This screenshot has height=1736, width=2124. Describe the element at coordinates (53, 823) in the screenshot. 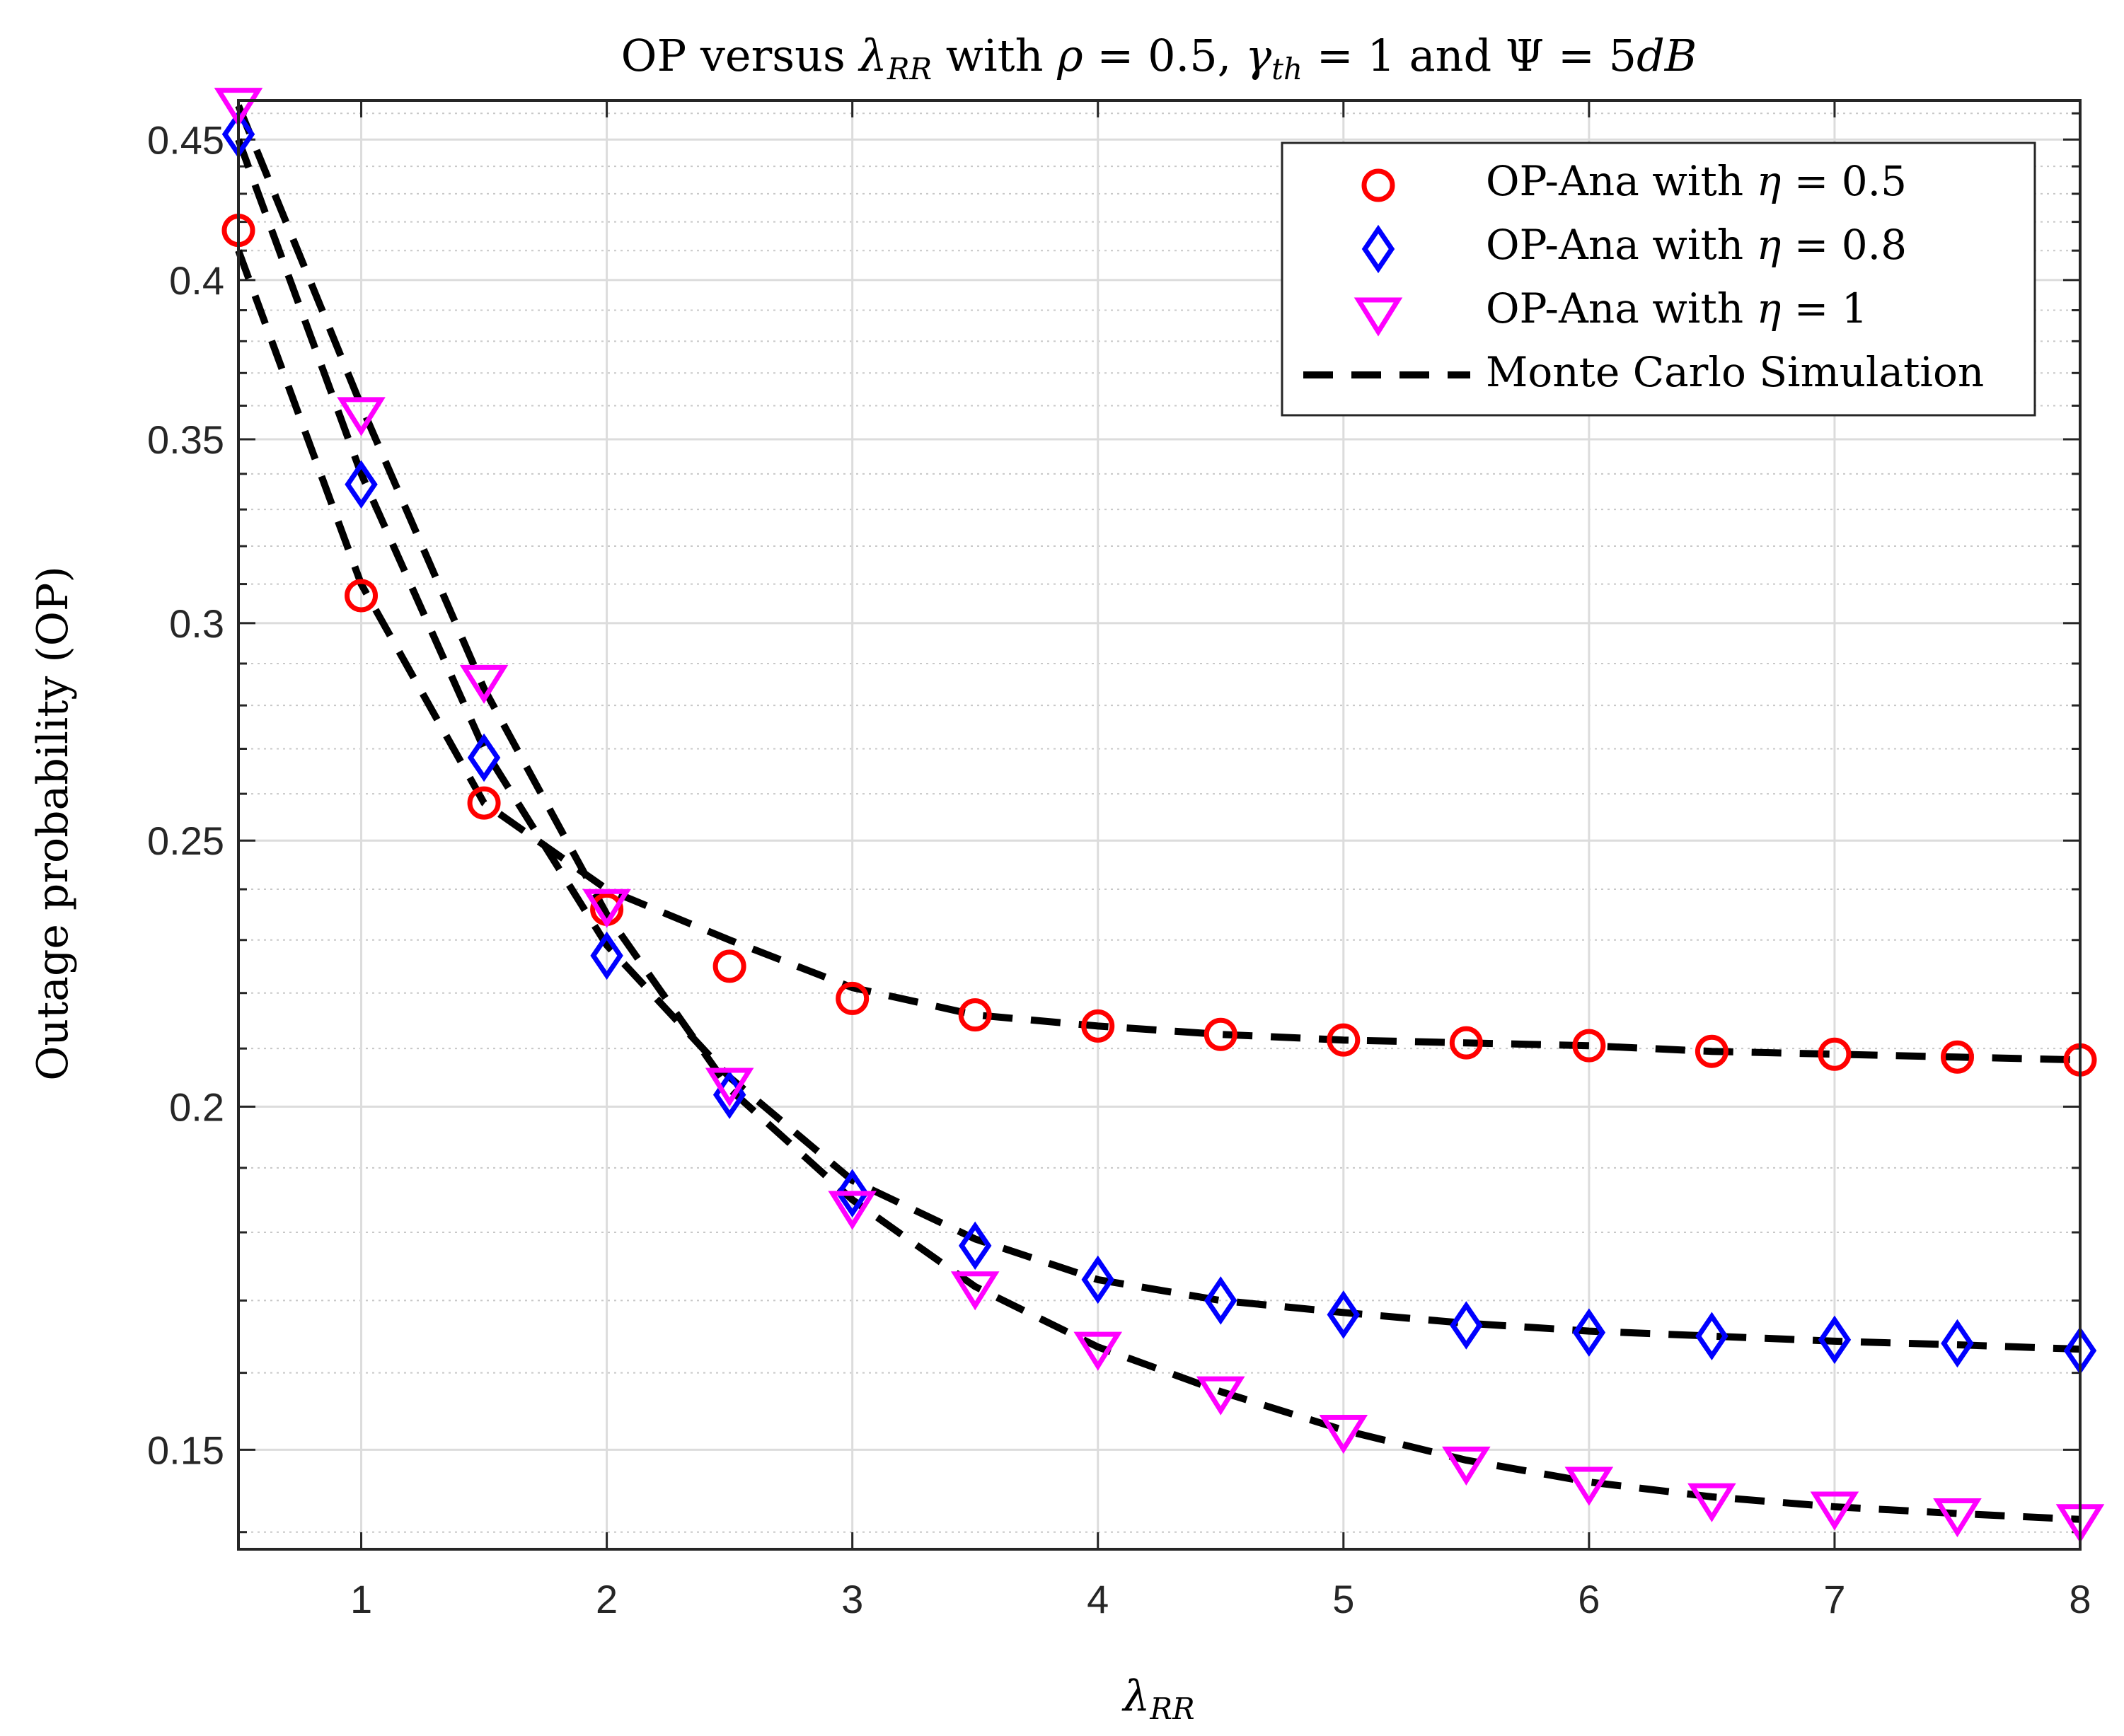

I see `y-axis-label: Outage probability (OP)` at that location.